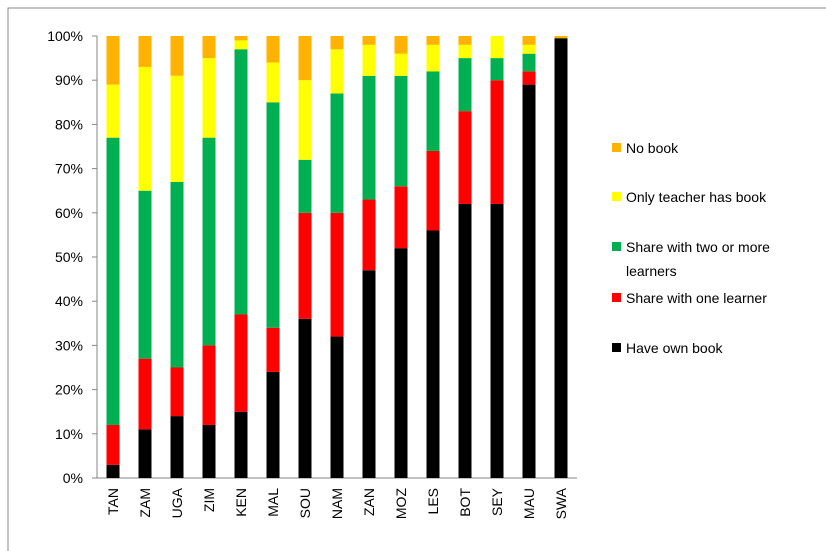  I want to click on x-tick-label: ZIM, so click(209, 500).